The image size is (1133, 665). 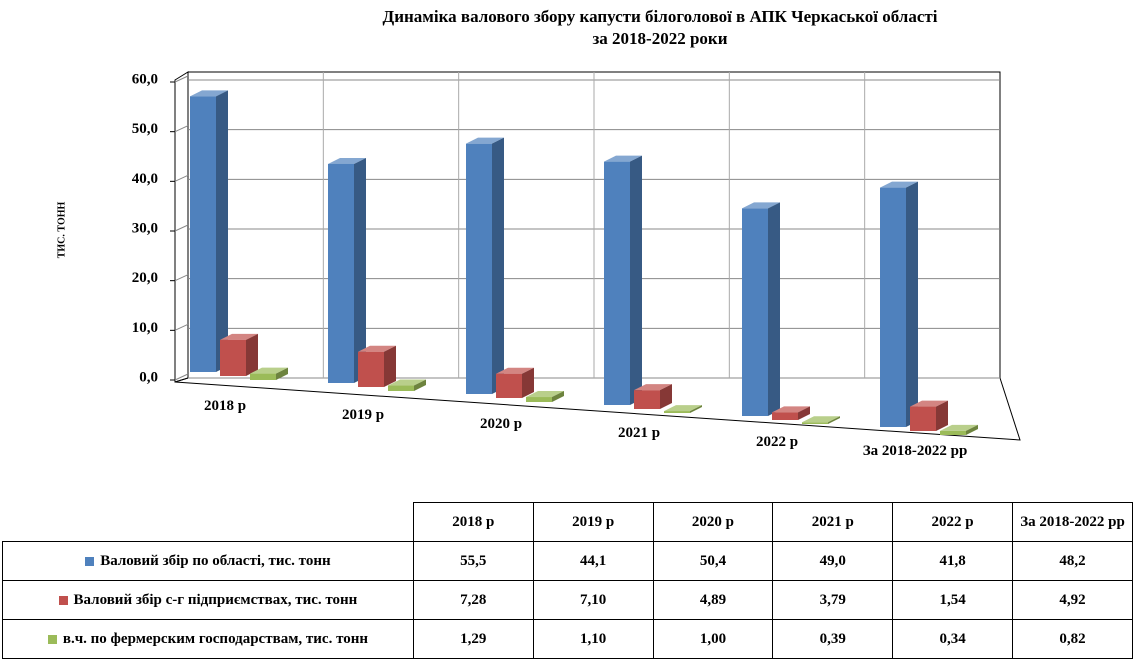 I want to click on y-axis-label: ТИС. ТОНН, so click(x=61, y=230).